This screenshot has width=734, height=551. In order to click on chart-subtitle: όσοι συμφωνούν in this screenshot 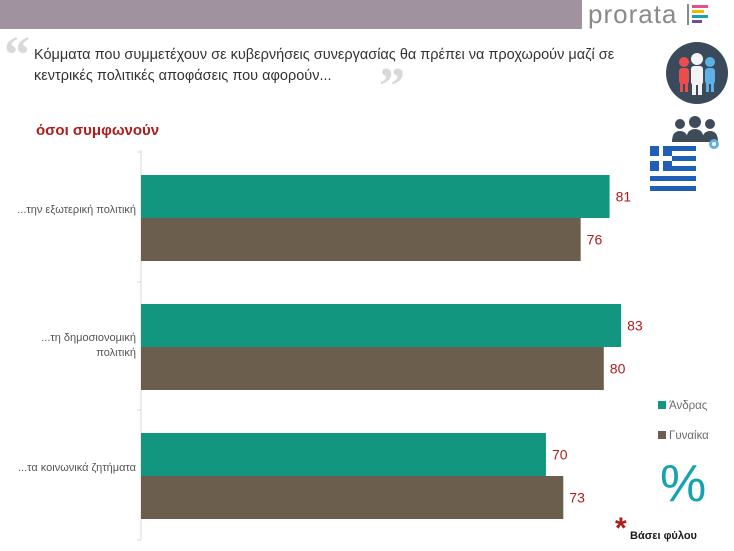, I will do `click(98, 130)`.